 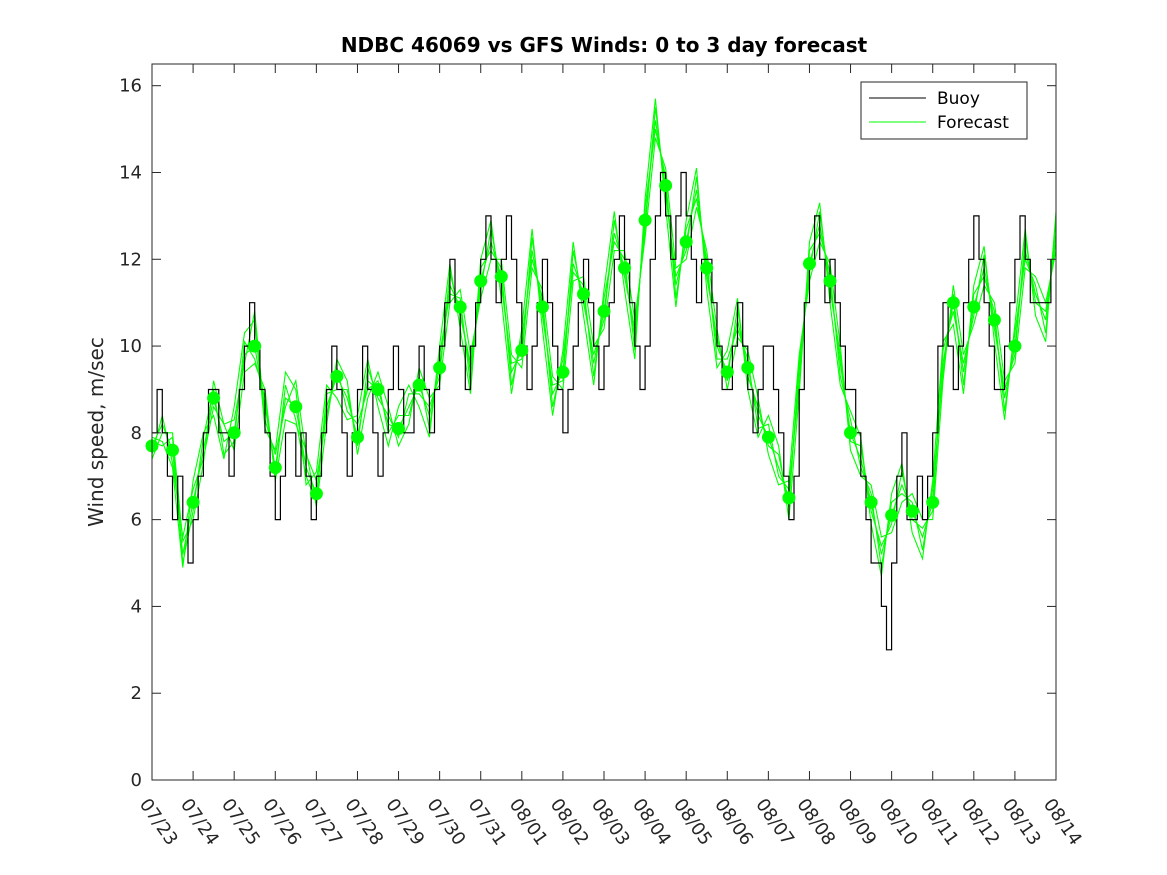 I want to click on y-tick-label: 8, so click(x=136, y=433).